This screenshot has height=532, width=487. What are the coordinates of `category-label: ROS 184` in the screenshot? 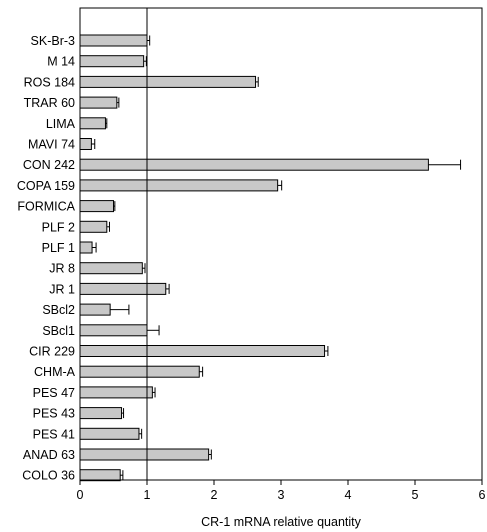 It's located at (49, 82).